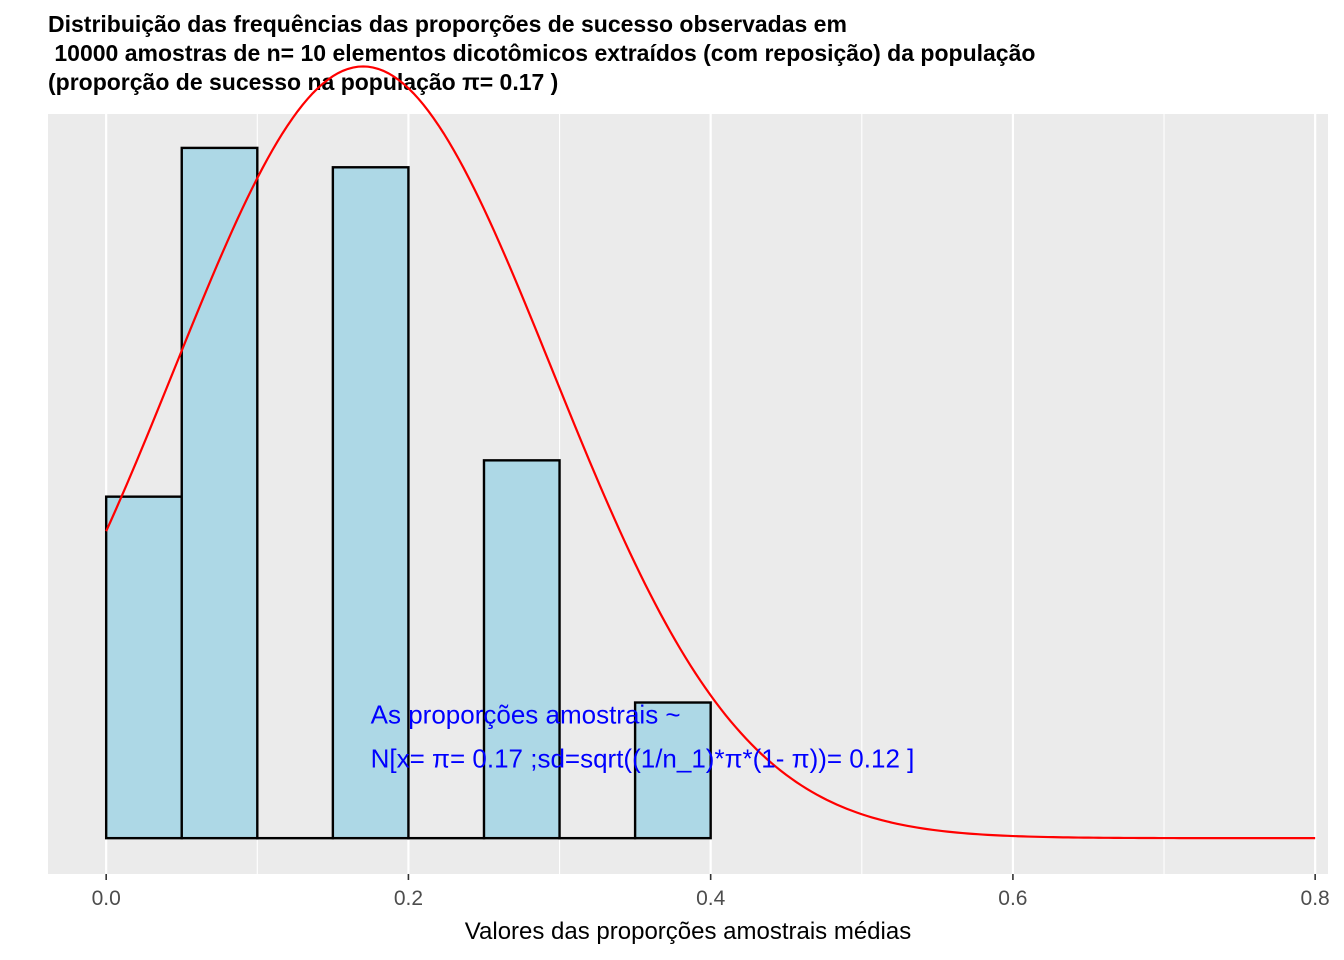  I want to click on x-tick-label: 0.4, so click(711, 898).